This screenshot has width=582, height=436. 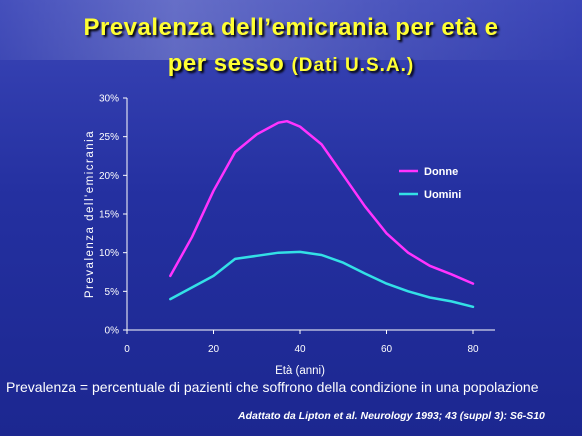 I want to click on header-band, so click(x=291, y=30).